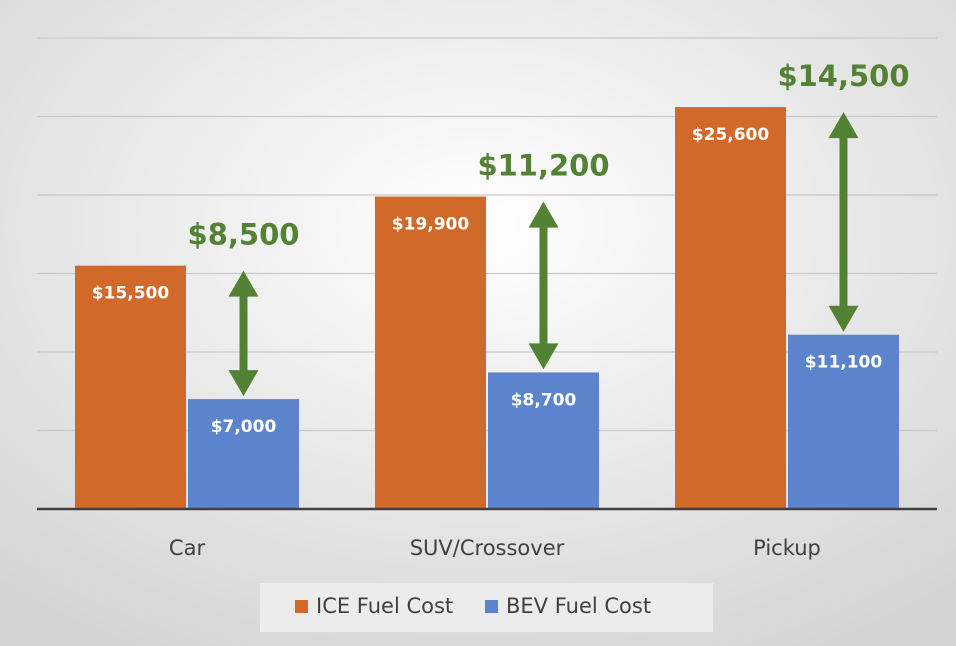  What do you see at coordinates (431, 225) in the screenshot?
I see `value-label: $19,900` at bounding box center [431, 225].